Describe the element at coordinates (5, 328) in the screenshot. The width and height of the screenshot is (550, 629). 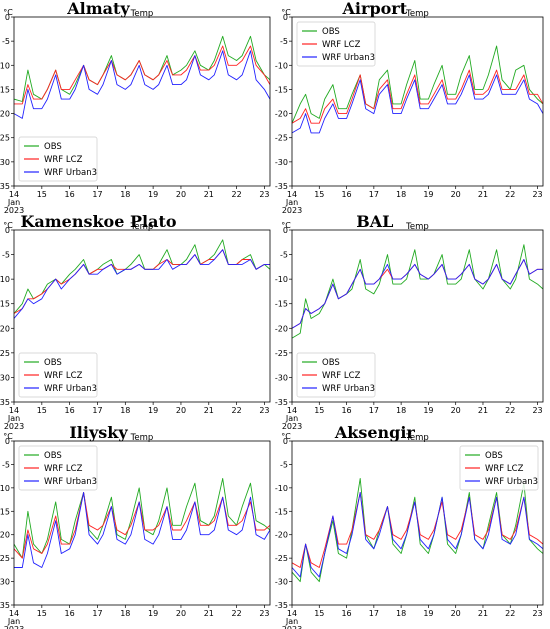
I see `y-tick-label: -20` at that location.